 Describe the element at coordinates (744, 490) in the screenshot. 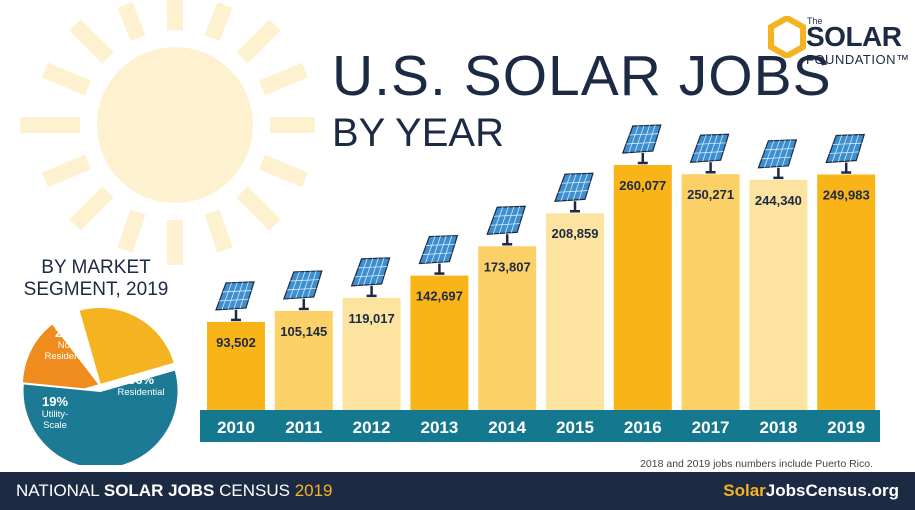

I see `footer-url-solar: Solar` at that location.